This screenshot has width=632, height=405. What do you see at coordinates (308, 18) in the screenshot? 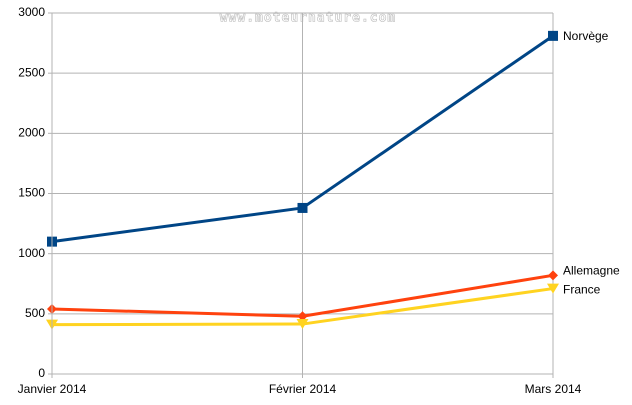
I see `watermark: www.moteurnature.com` at bounding box center [308, 18].